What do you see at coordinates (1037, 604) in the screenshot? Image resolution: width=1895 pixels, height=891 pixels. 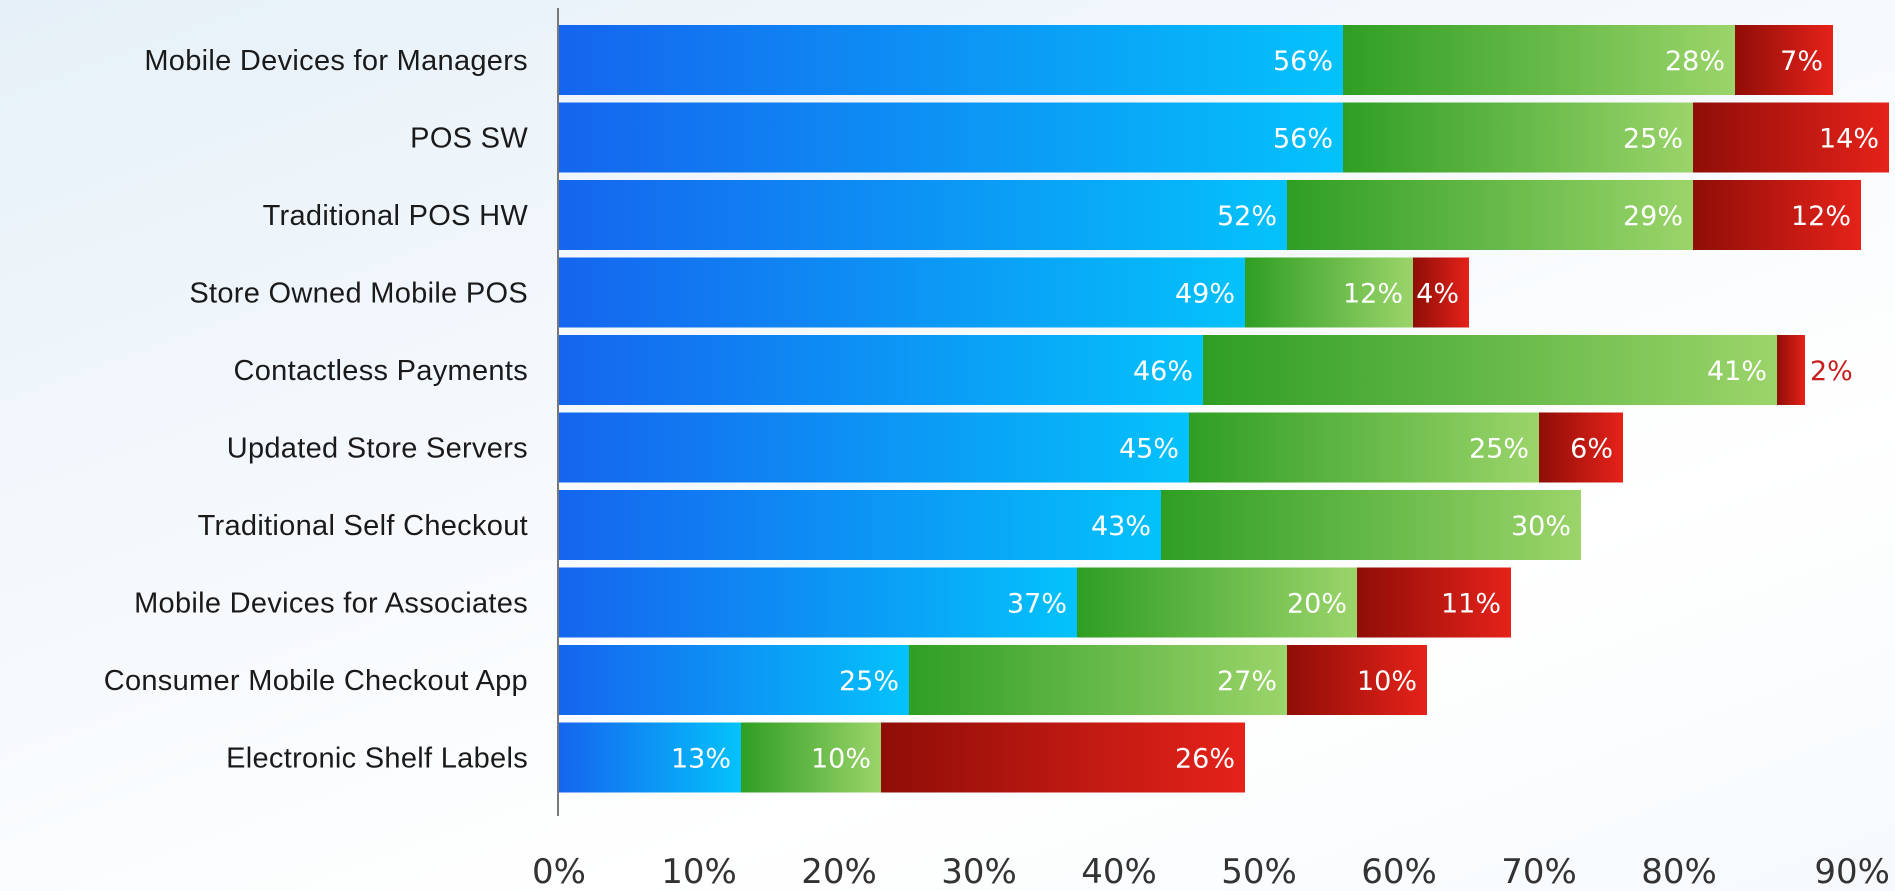 I see `data-label: 37%` at bounding box center [1037, 604].